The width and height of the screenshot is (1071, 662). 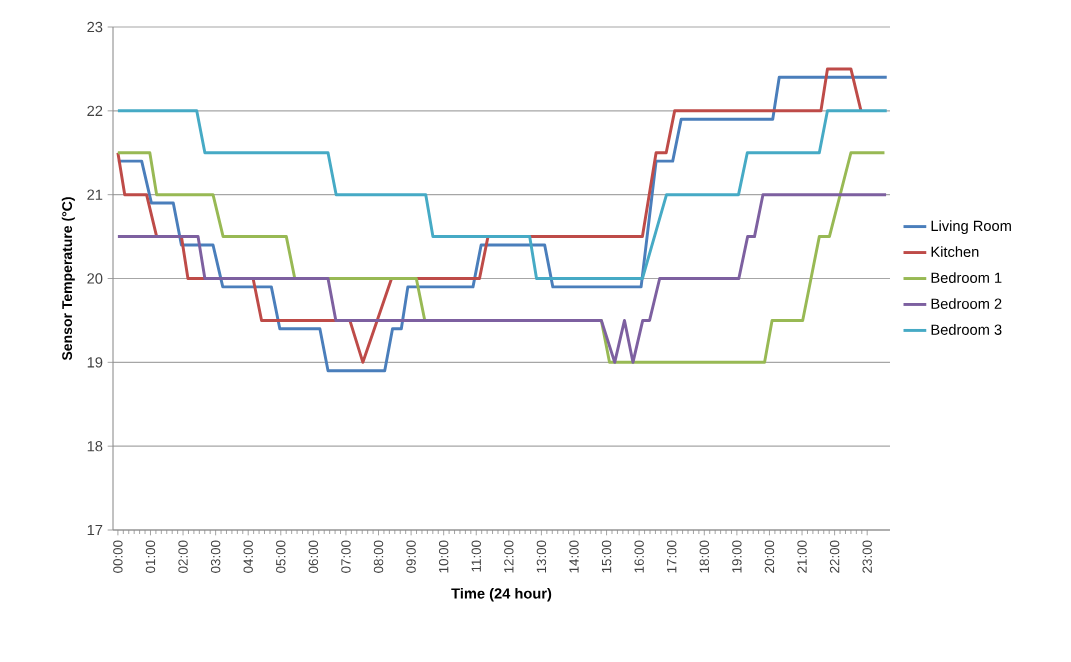 What do you see at coordinates (118, 556) in the screenshot?
I see `x-tick-label: 00:00` at bounding box center [118, 556].